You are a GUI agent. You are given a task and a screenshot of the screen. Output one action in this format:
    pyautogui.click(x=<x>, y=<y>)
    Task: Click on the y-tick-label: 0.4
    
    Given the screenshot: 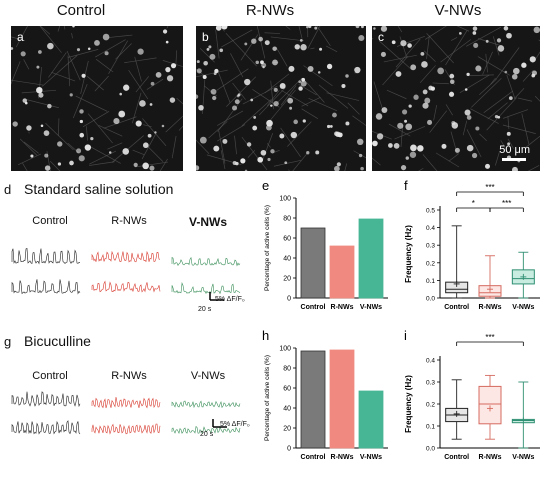 What is the action you would take?
    pyautogui.click(x=430, y=361)
    